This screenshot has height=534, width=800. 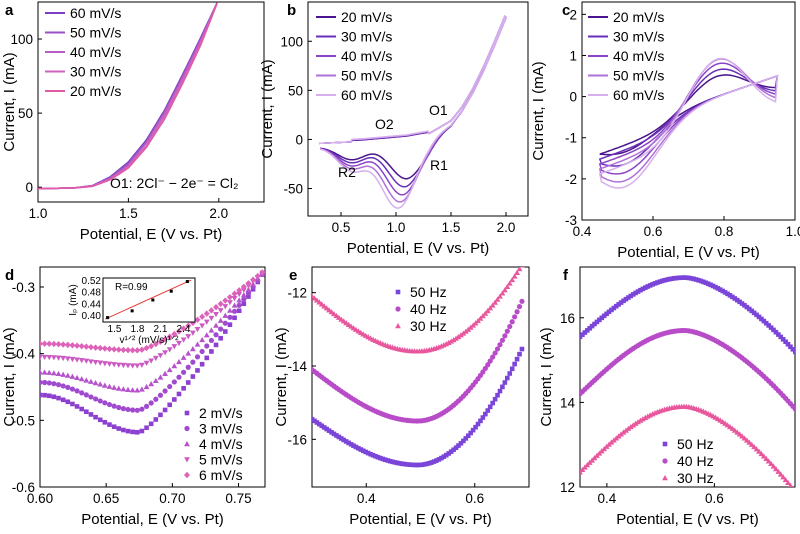 I want to click on y-tick-label: 0, so click(x=573, y=97).